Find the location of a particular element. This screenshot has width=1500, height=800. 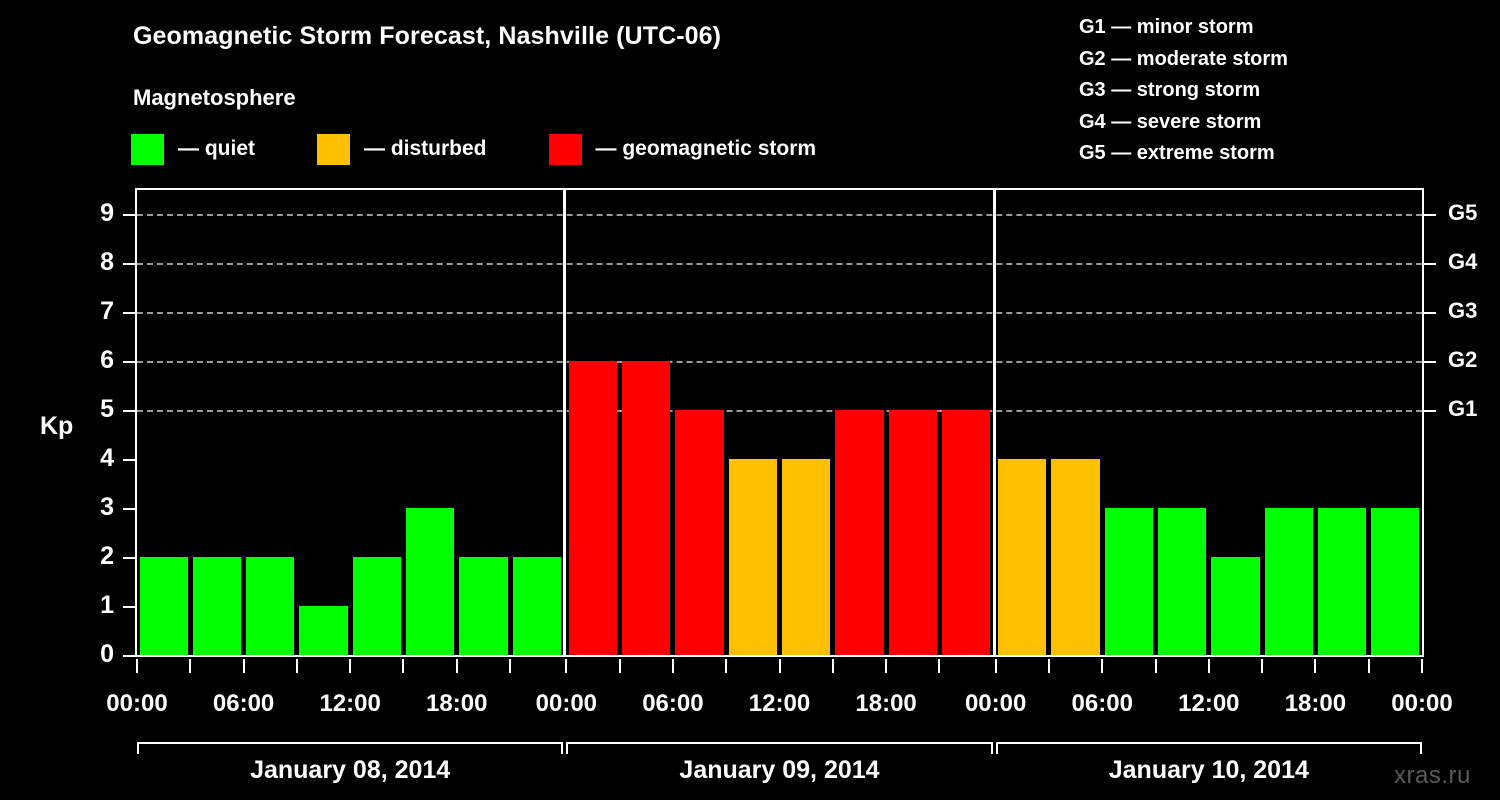

y-tick-label-3: 3 is located at coordinates (107, 507).